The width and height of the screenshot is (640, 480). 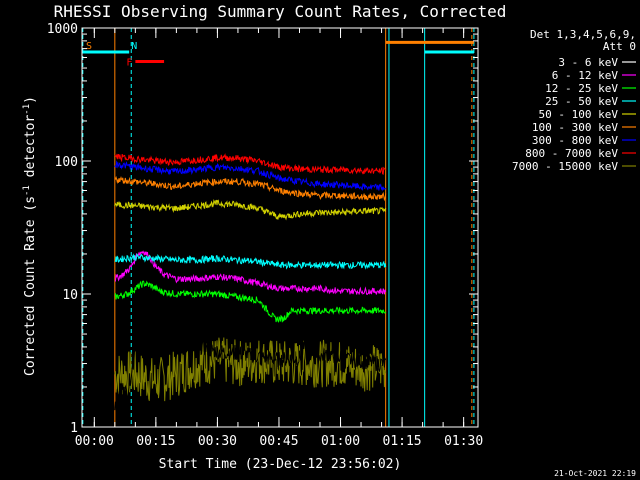 I want to click on y-tick-label-1: 10, so click(x=70, y=295).